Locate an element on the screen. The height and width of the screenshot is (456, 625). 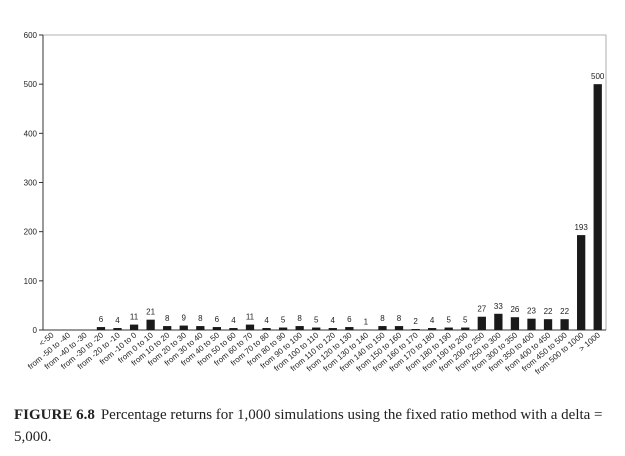
value-label: 27 is located at coordinates (481, 309).